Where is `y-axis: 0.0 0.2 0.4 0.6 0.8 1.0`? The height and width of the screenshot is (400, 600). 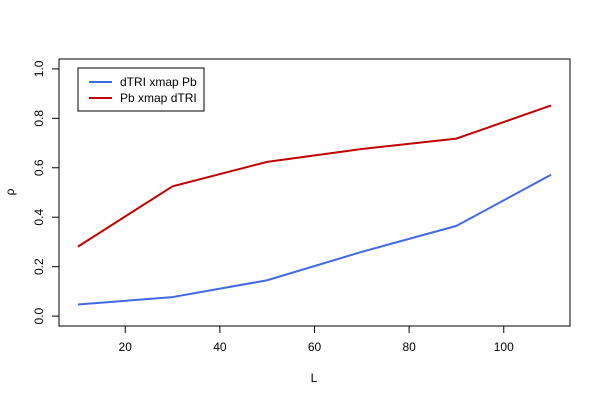
y-axis: 0.0 0.2 0.4 0.6 0.8 1.0 is located at coordinates (46, 192).